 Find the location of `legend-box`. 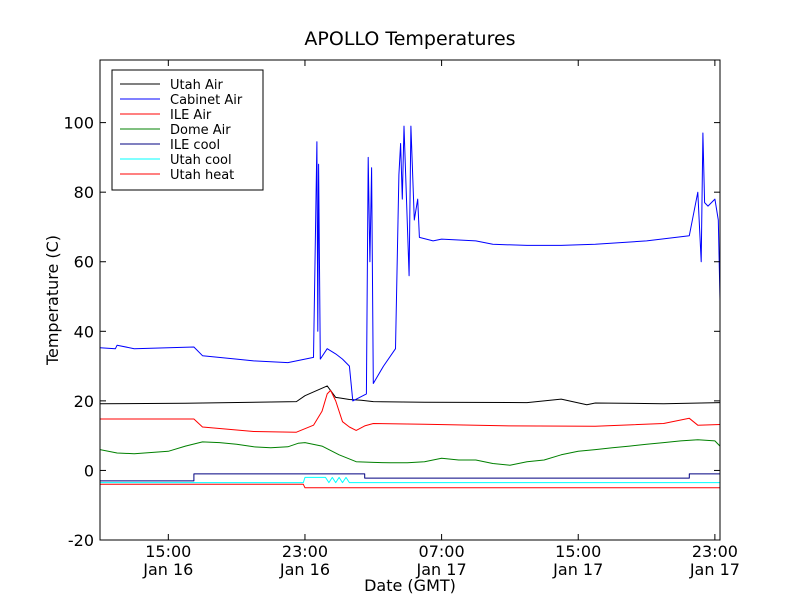

legend-box is located at coordinates (187, 130).